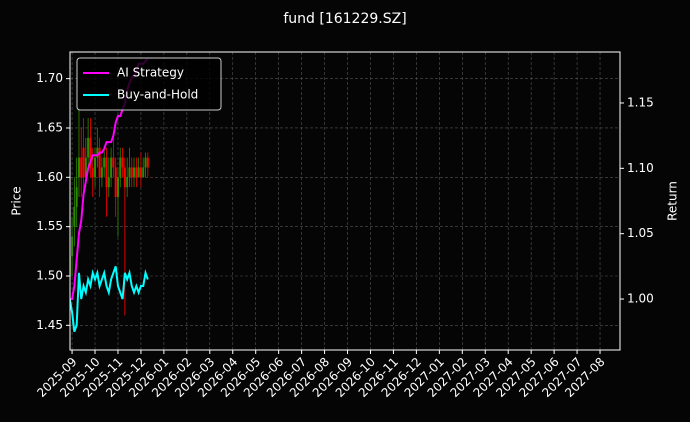 The image size is (690, 422). What do you see at coordinates (17, 200) in the screenshot?
I see `y-axis-label: Price` at bounding box center [17, 200].